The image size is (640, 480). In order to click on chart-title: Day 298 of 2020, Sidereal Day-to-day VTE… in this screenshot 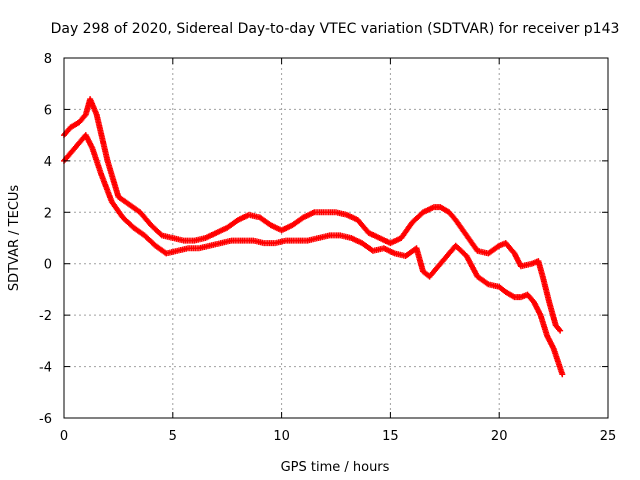, I will do `click(335, 29)`.